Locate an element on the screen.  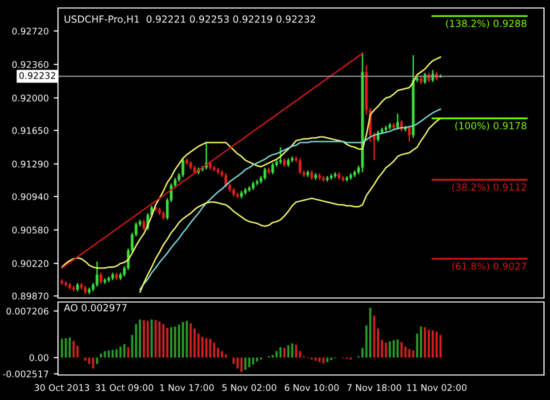
x-tick-label: 31 Oct 09:00 is located at coordinates (125, 388).